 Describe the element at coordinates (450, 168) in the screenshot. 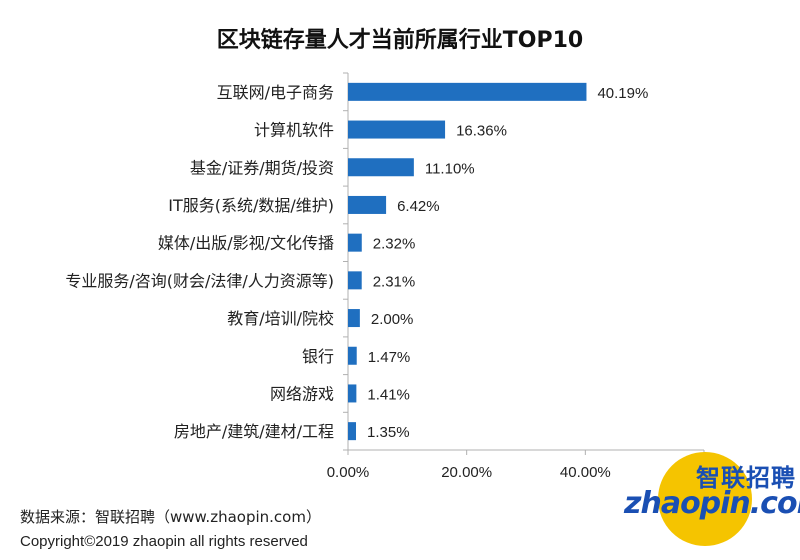

I see `value-label: 11.10%` at that location.